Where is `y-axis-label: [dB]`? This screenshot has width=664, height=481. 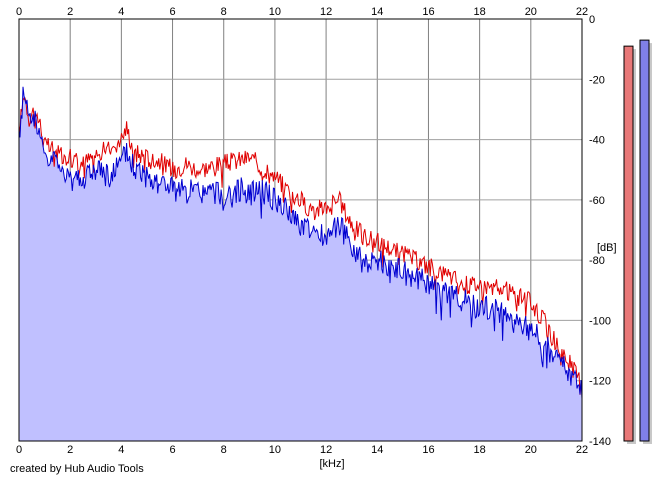
y-axis-label: [dB] is located at coordinates (607, 248).